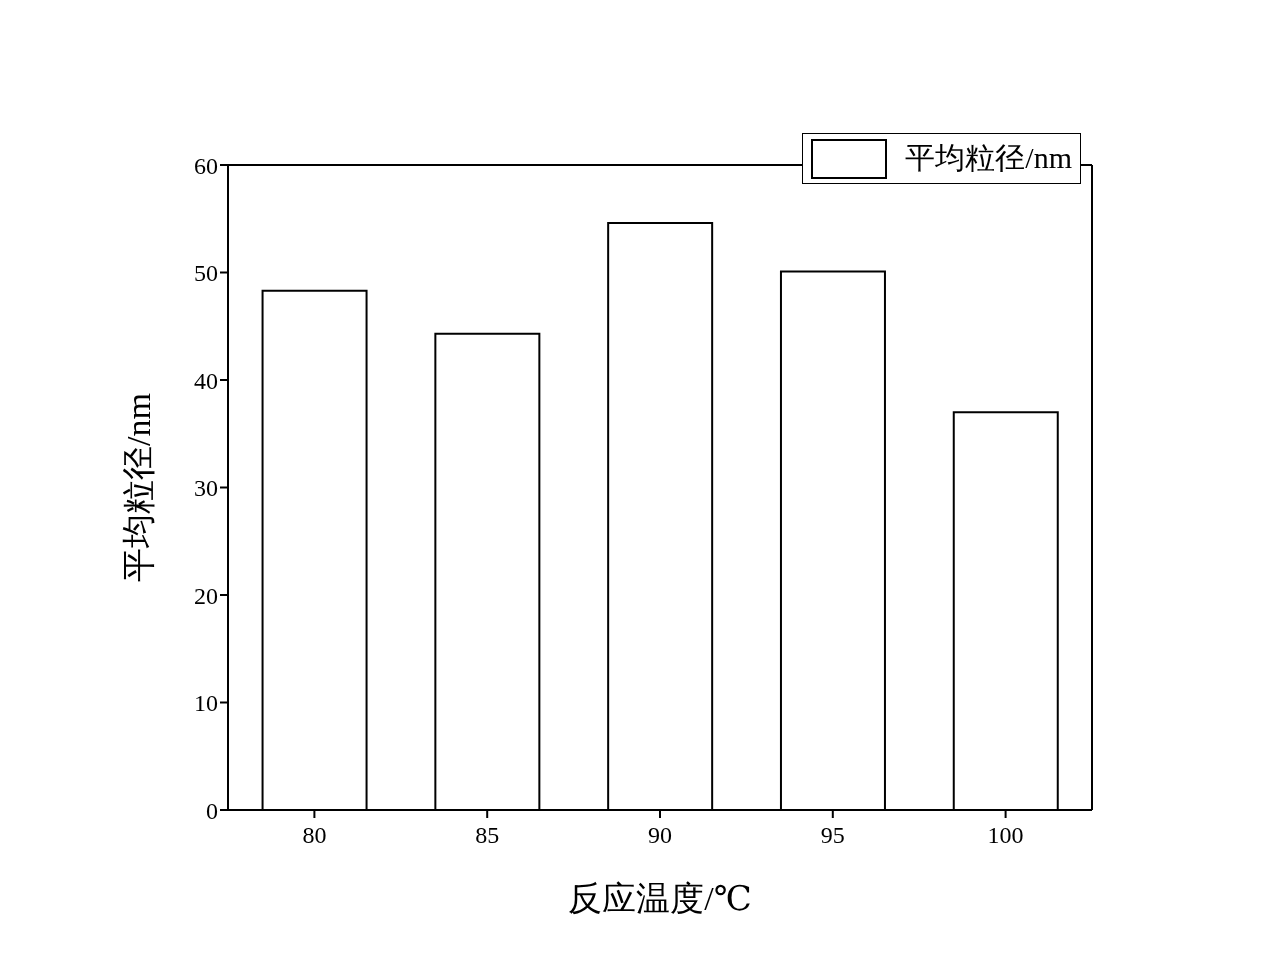 The height and width of the screenshot is (971, 1269). I want to click on legend-label: 平均粒径/nm, so click(988, 158).